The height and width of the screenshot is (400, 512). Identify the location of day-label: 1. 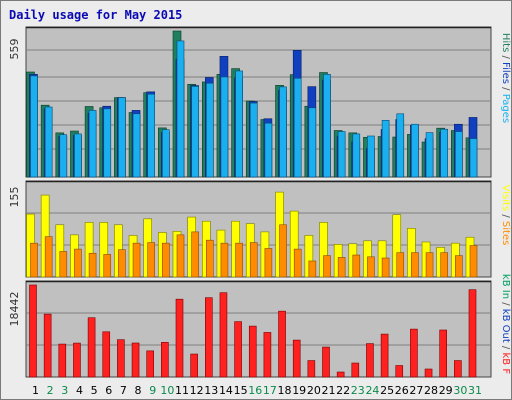
(35, 390).